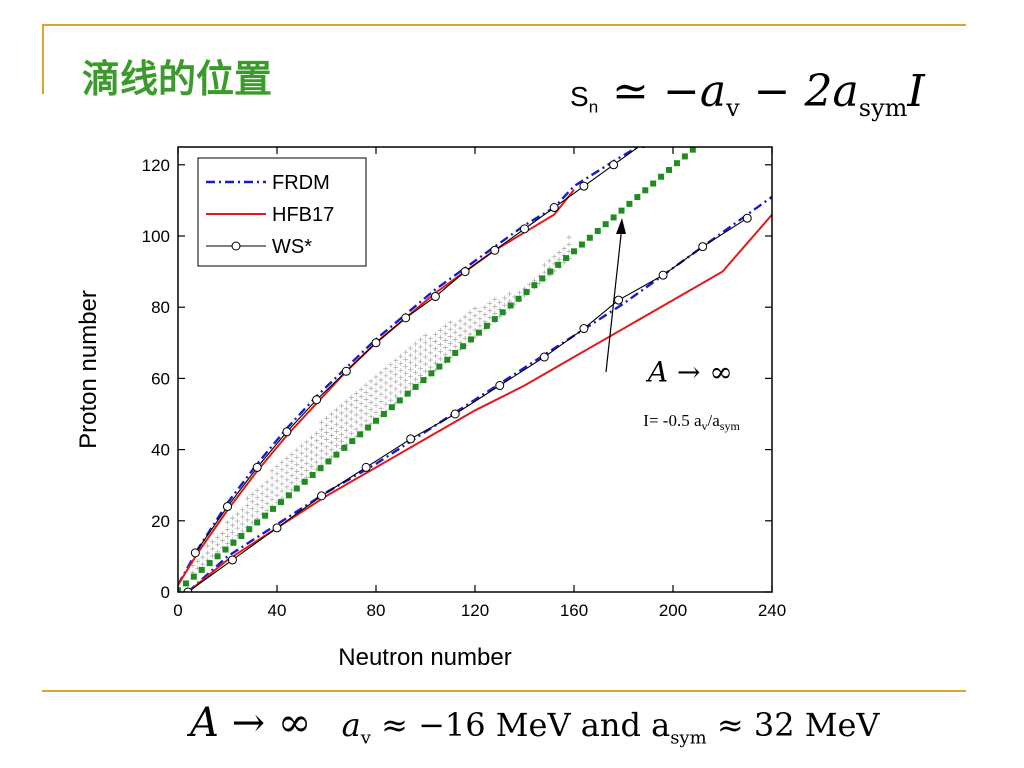  What do you see at coordinates (156, 236) in the screenshot?
I see `y-tick-label: 100` at bounding box center [156, 236].